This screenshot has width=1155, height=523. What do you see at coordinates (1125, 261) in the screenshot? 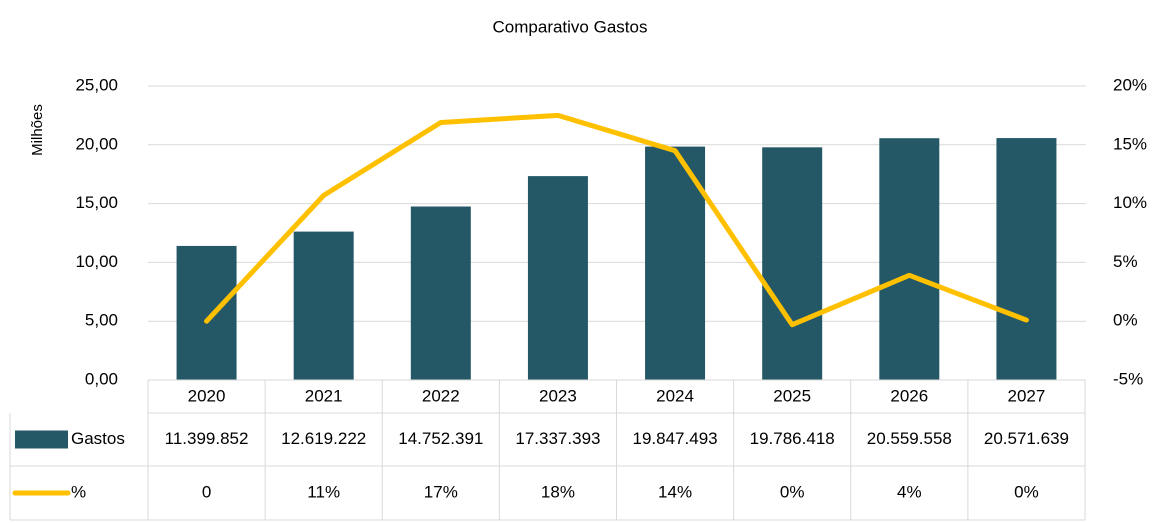
I see `y2-tick-label: 5%` at bounding box center [1125, 261].